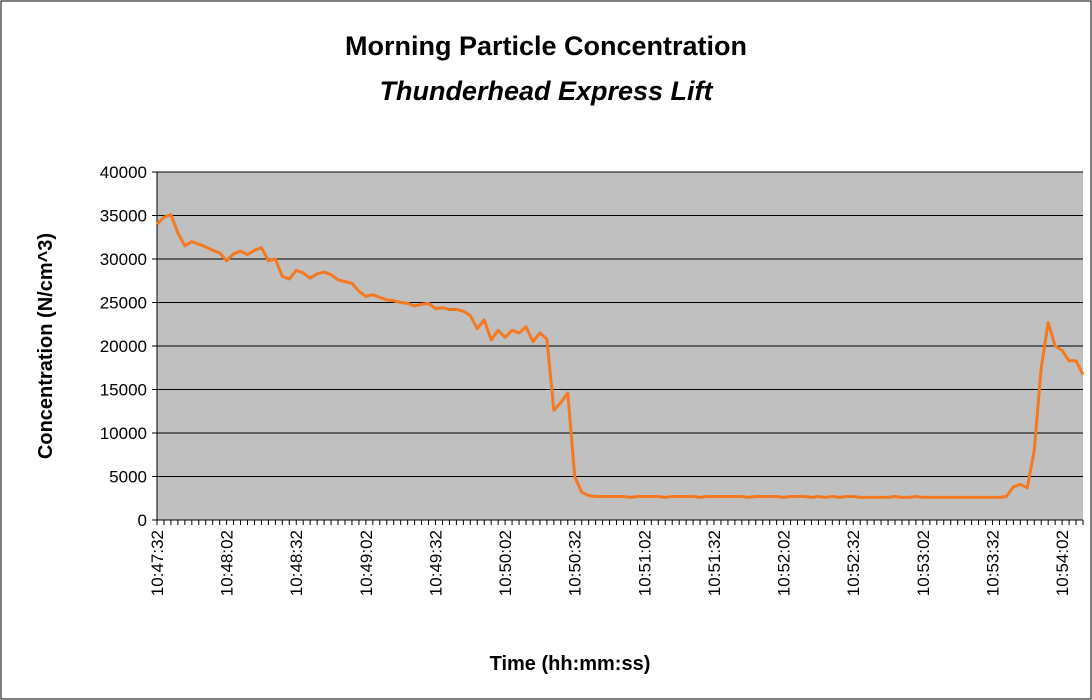 The image size is (1092, 700). I want to click on chart-subtitle: Thunderhead Express Lift, so click(546, 91).